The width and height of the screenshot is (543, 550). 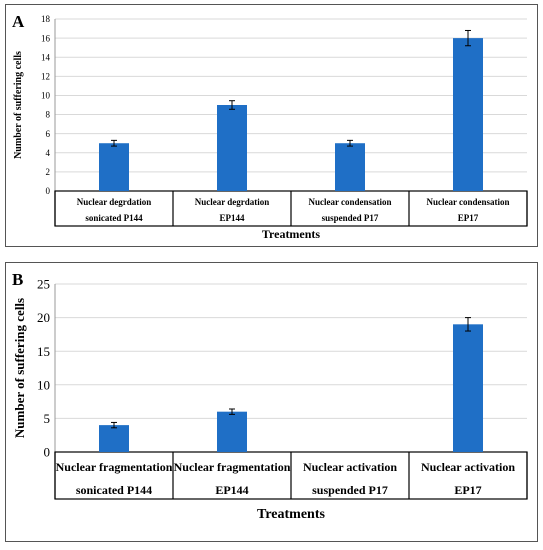 What do you see at coordinates (48, 115) in the screenshot?
I see `y-tick-label: 8` at bounding box center [48, 115].